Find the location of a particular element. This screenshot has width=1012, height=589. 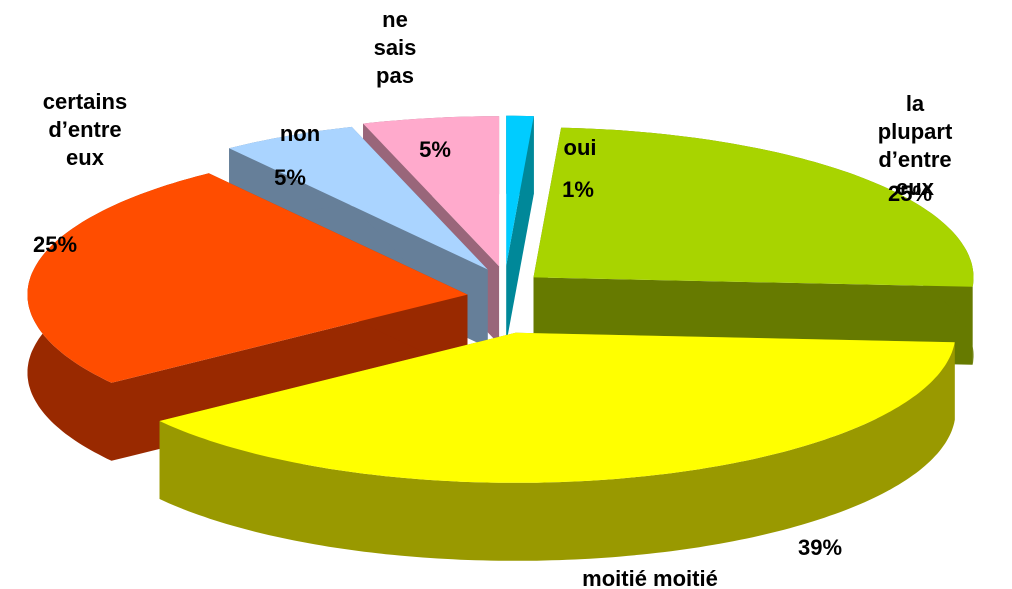

value-label: 1% is located at coordinates (578, 189).